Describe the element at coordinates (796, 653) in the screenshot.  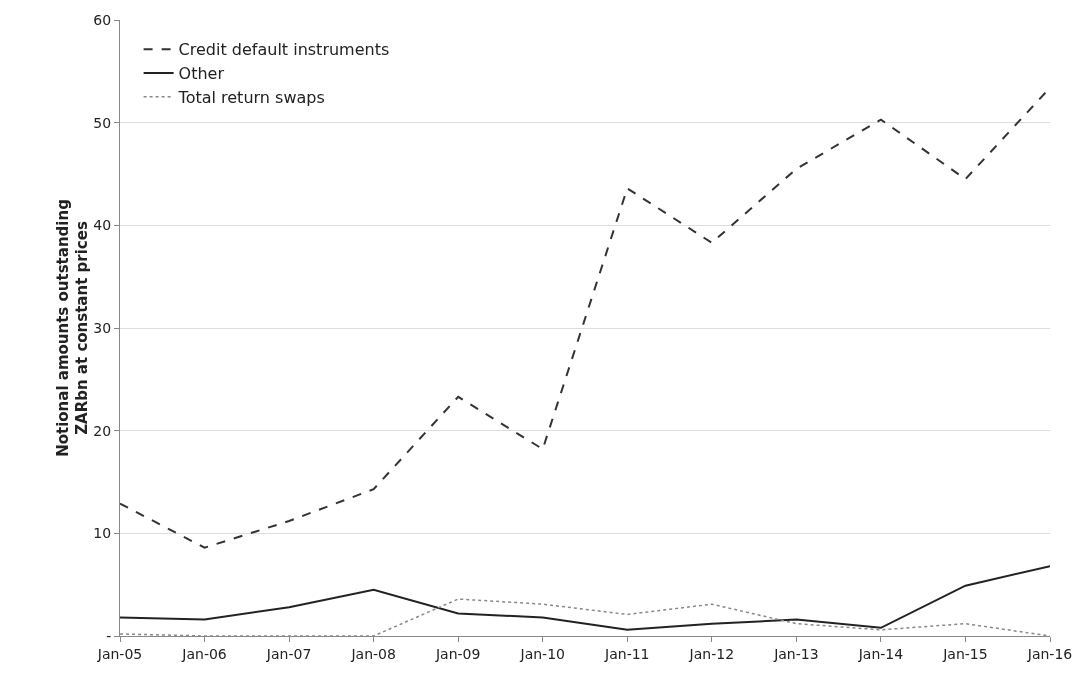
I see `x-tick-label: Jan-13` at that location.